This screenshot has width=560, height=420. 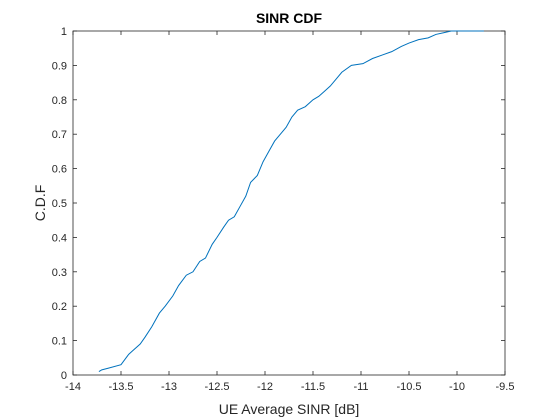 I want to click on y-tick-label: 0.4, so click(x=59, y=238).